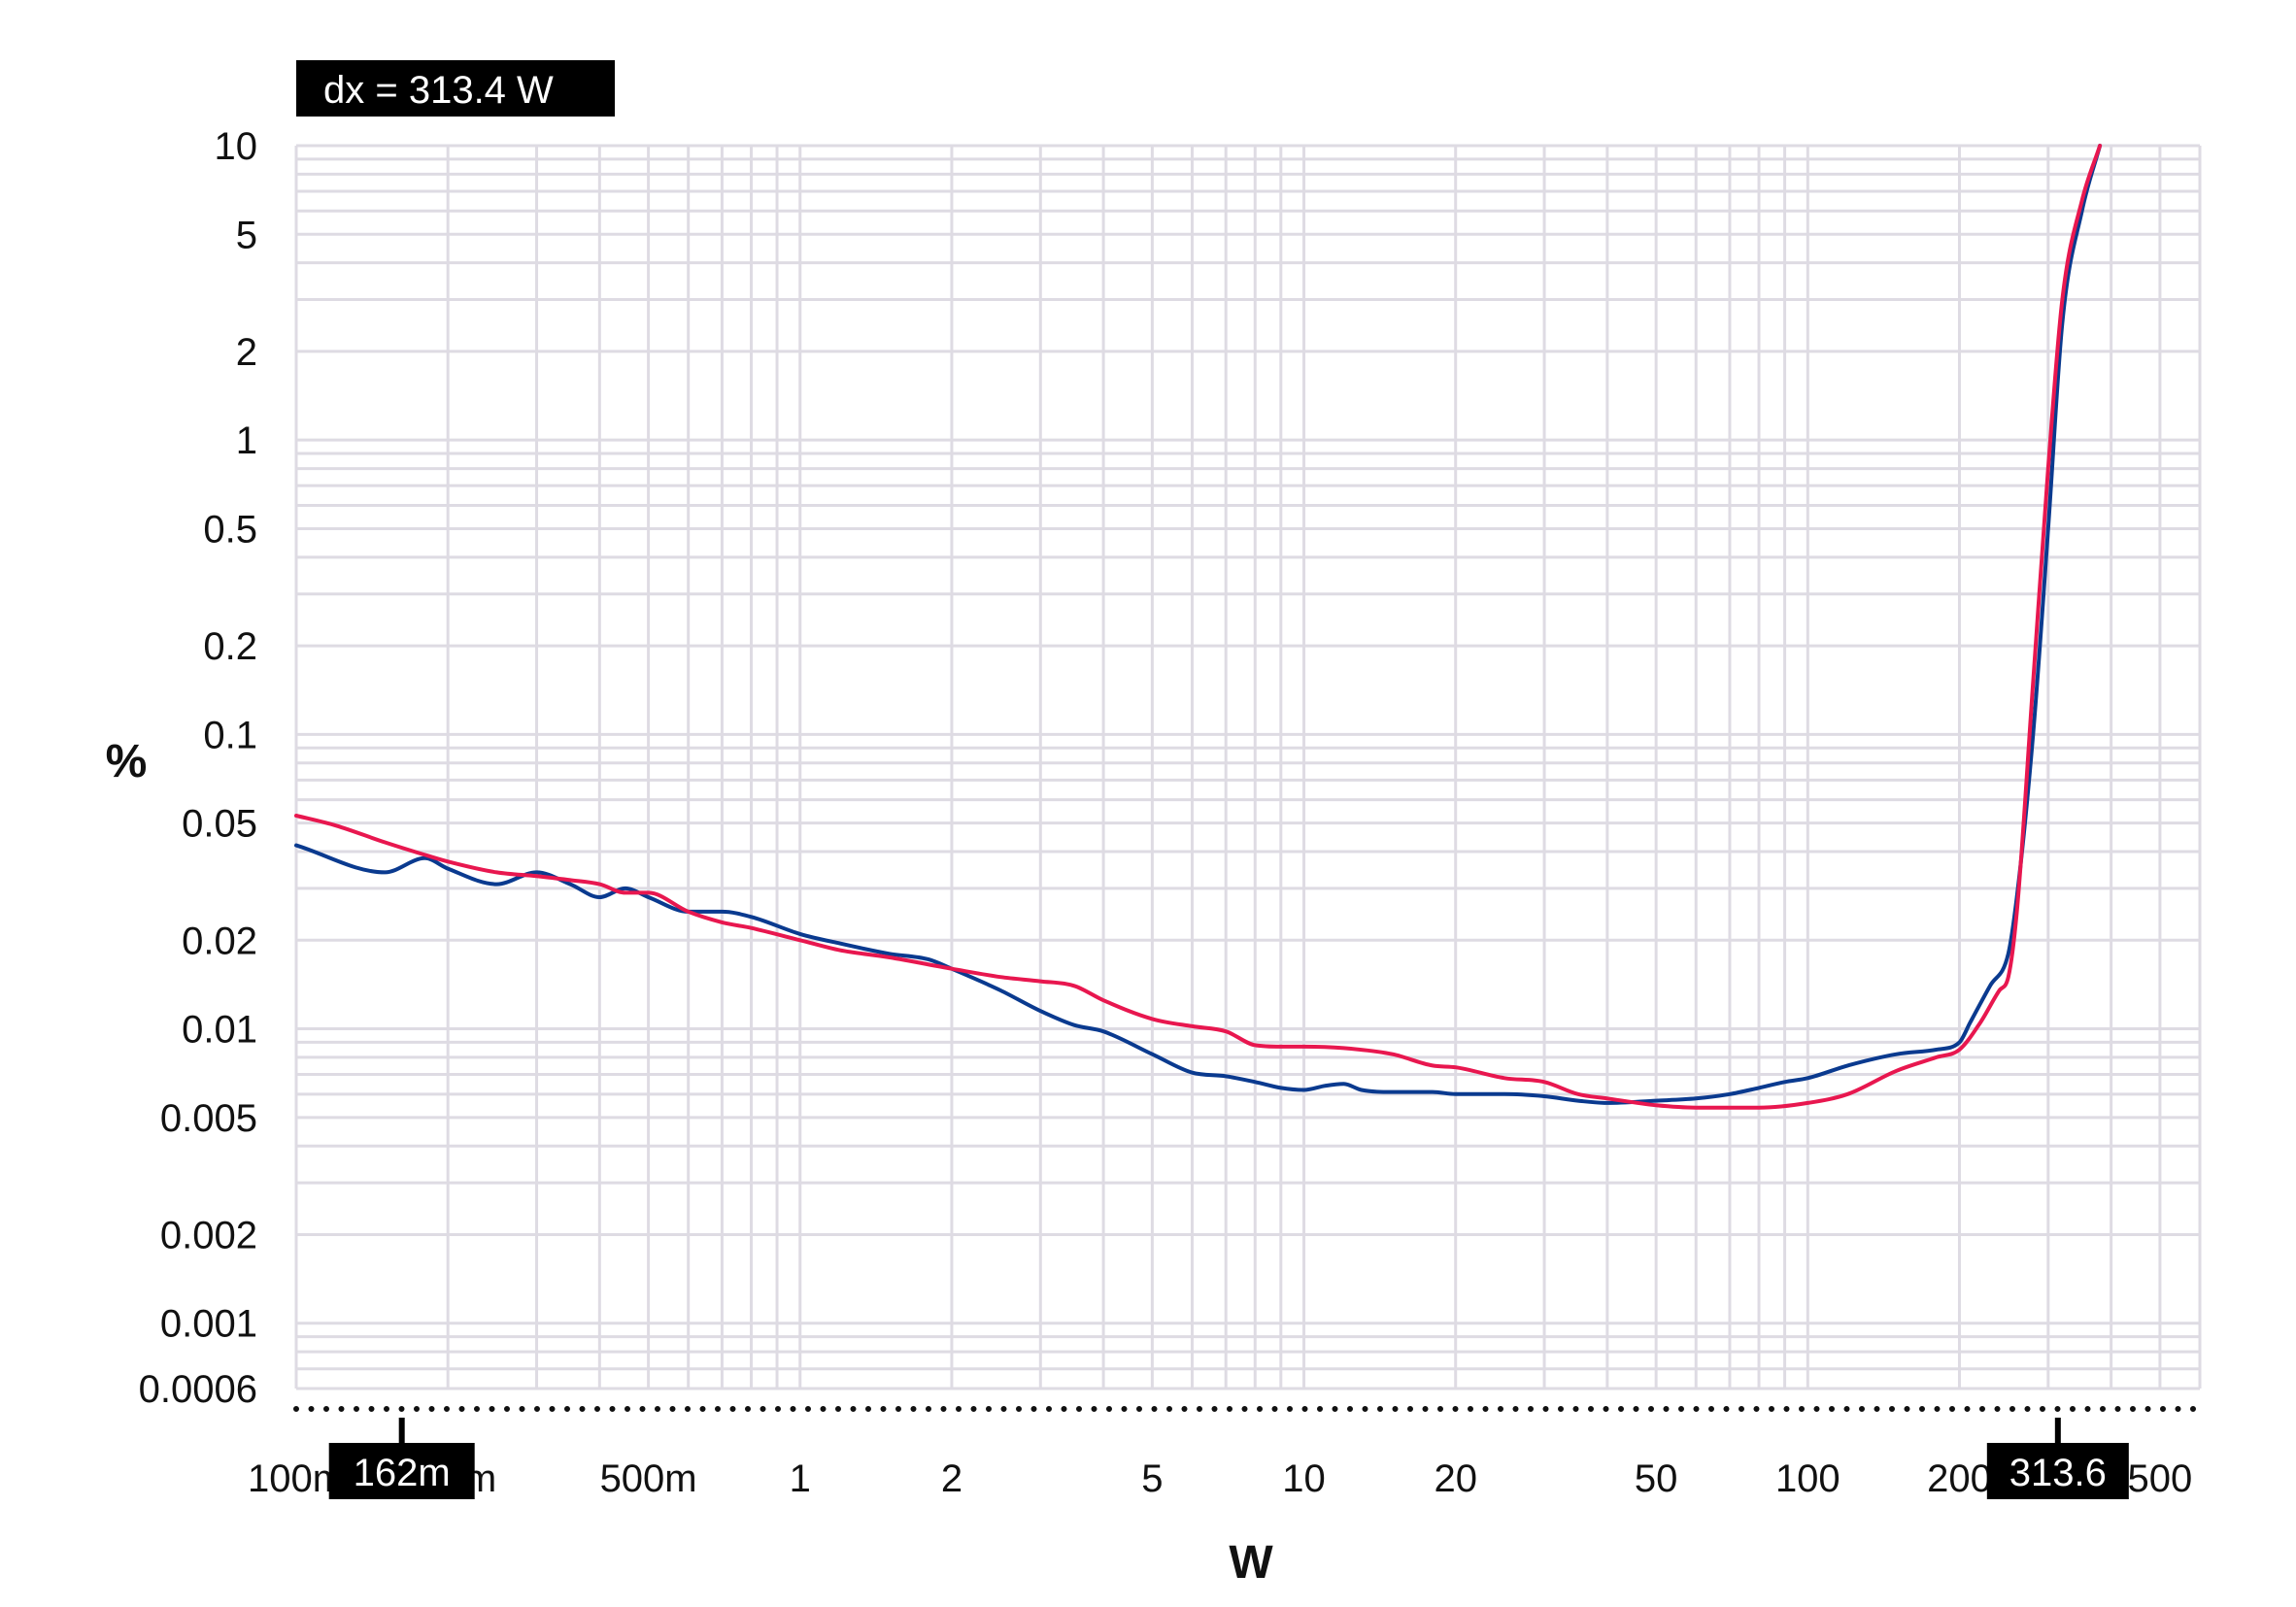 The image size is (2296, 1607). What do you see at coordinates (247, 440) in the screenshot?
I see `y-tick-label: 1` at bounding box center [247, 440].